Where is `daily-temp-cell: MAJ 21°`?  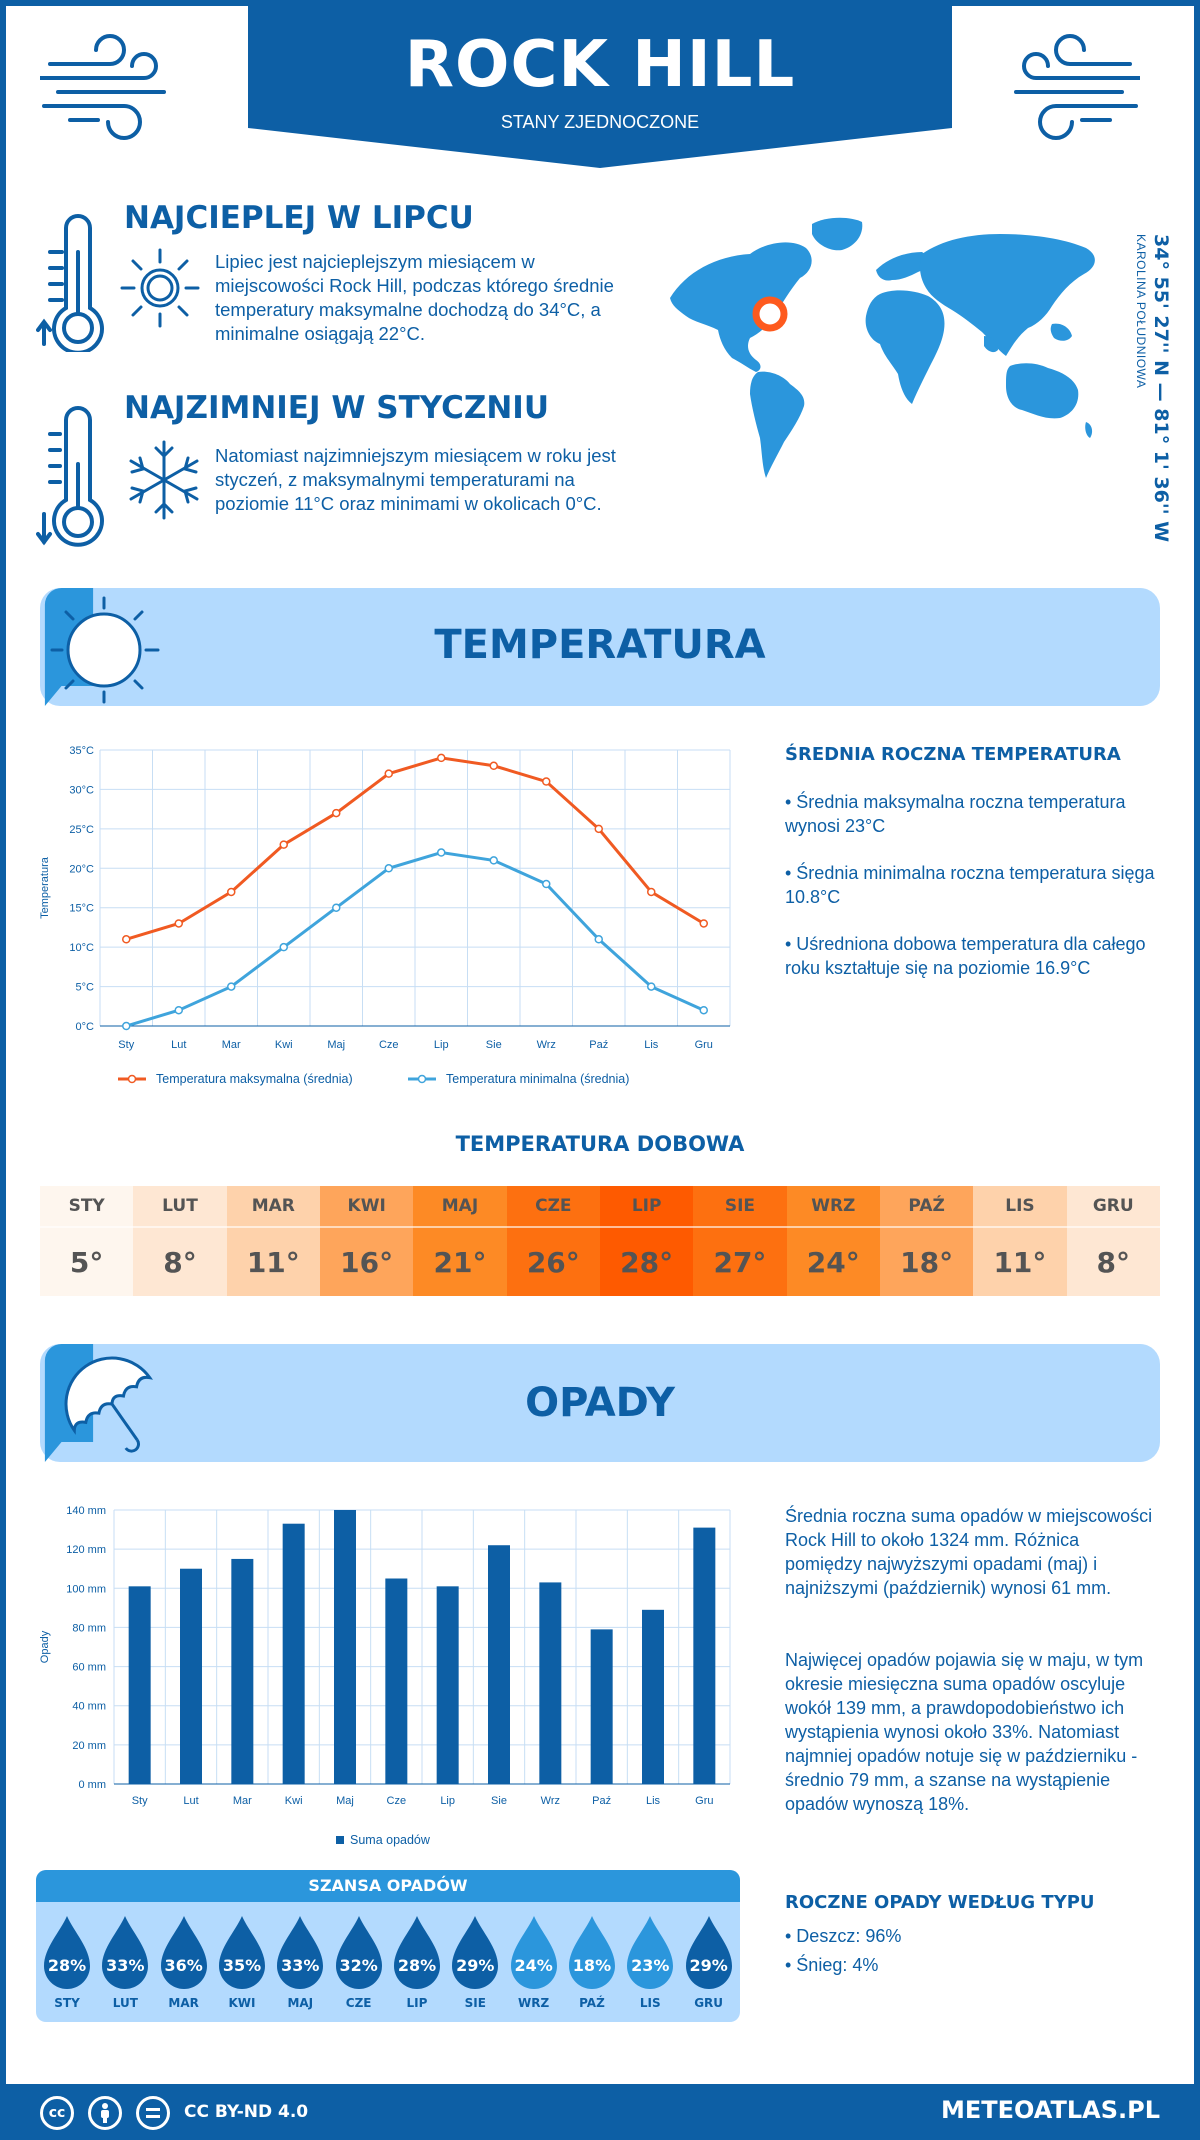
daily-temp-cell: MAJ 21° is located at coordinates (460, 1241).